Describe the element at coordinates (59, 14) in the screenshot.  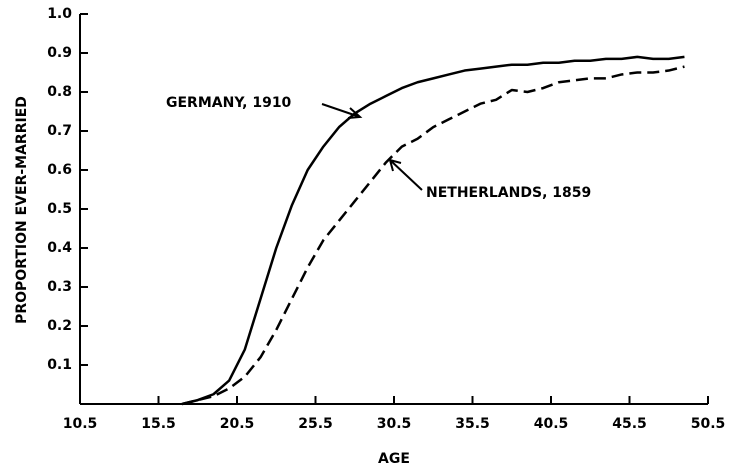
I see `y-tick-label: 1.0` at that location.